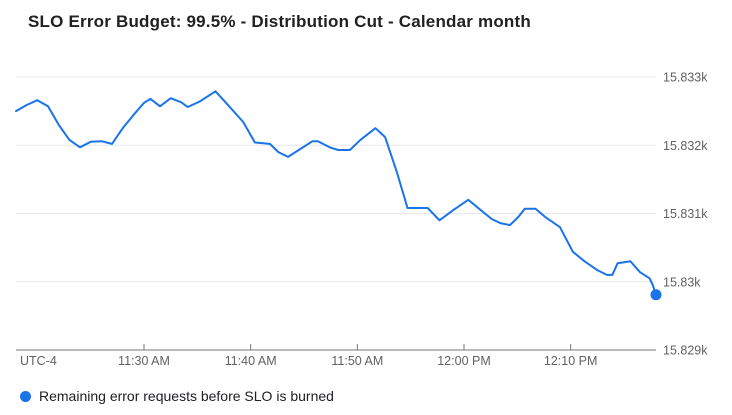  Describe the element at coordinates (464, 361) in the screenshot. I see `x-axis-tick-label: 12:00 PM` at that location.